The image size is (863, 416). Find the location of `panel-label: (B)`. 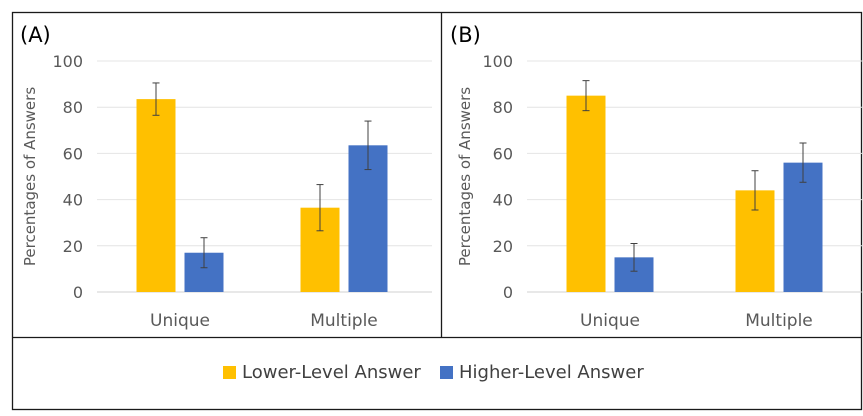

panel-label: (B) is located at coordinates (465, 35).